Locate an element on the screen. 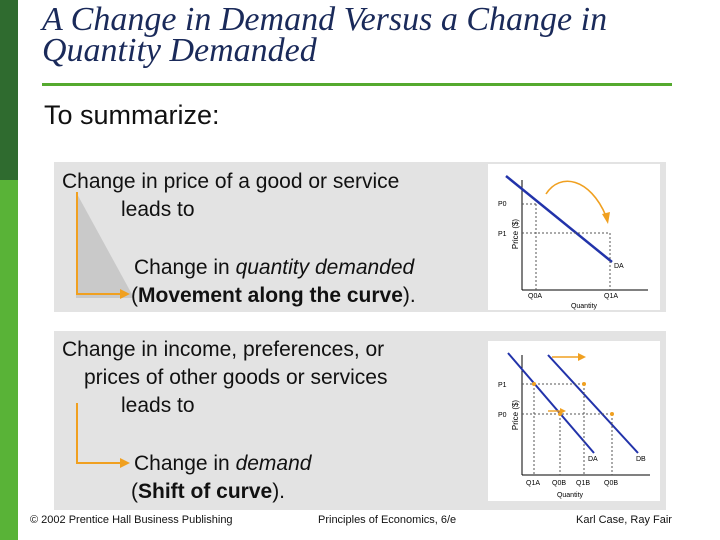 The height and width of the screenshot is (540, 720). p0-label-2: P0 is located at coordinates (502, 415).